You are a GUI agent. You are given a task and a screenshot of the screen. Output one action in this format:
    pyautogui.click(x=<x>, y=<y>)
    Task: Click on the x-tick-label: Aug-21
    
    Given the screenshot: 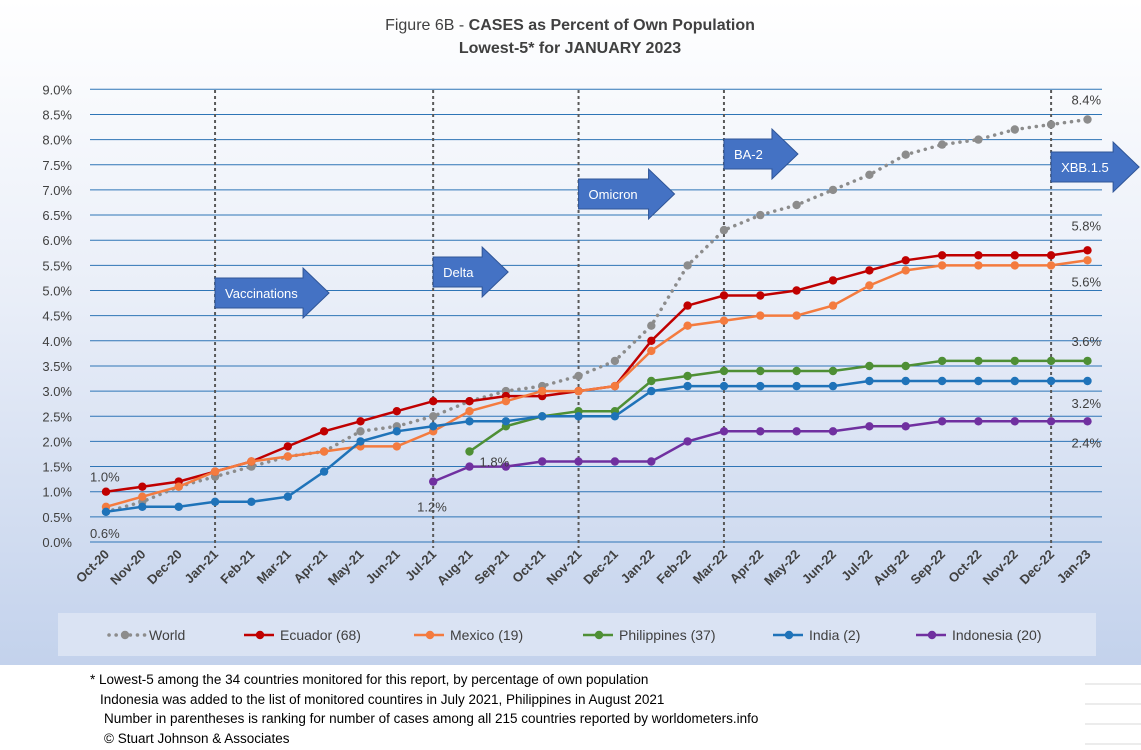 What is the action you would take?
    pyautogui.click(x=455, y=568)
    